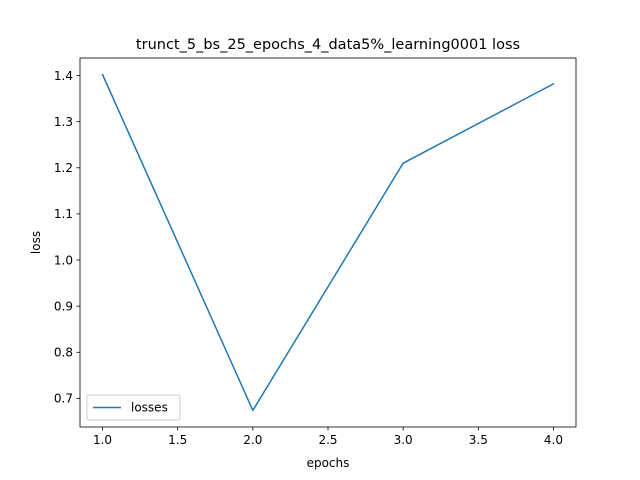 This screenshot has width=640, height=480. Describe the element at coordinates (478, 440) in the screenshot. I see `x-tick-label: 3.5` at that location.